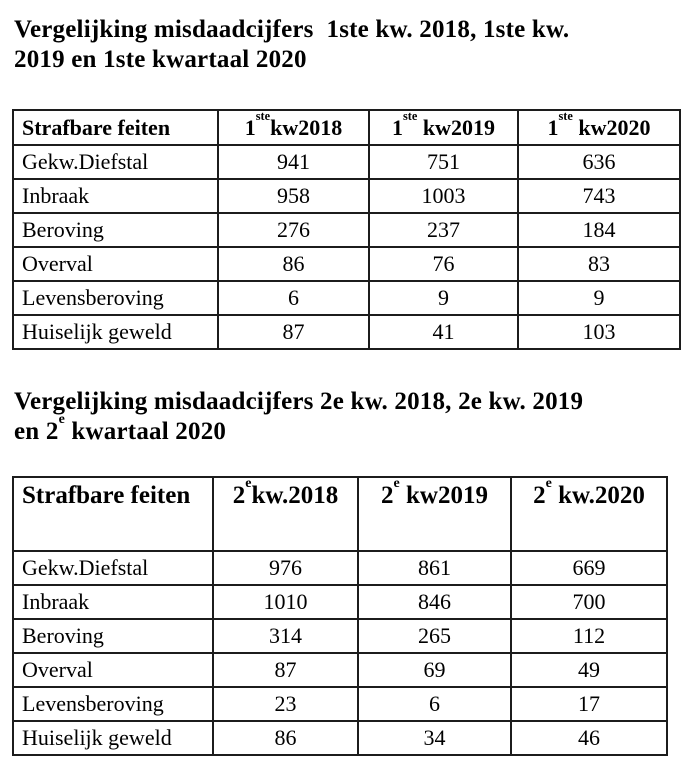 The image size is (690, 759). What do you see at coordinates (434, 514) in the screenshot?
I see `column-header-kw2019: 2e kw2019` at bounding box center [434, 514].